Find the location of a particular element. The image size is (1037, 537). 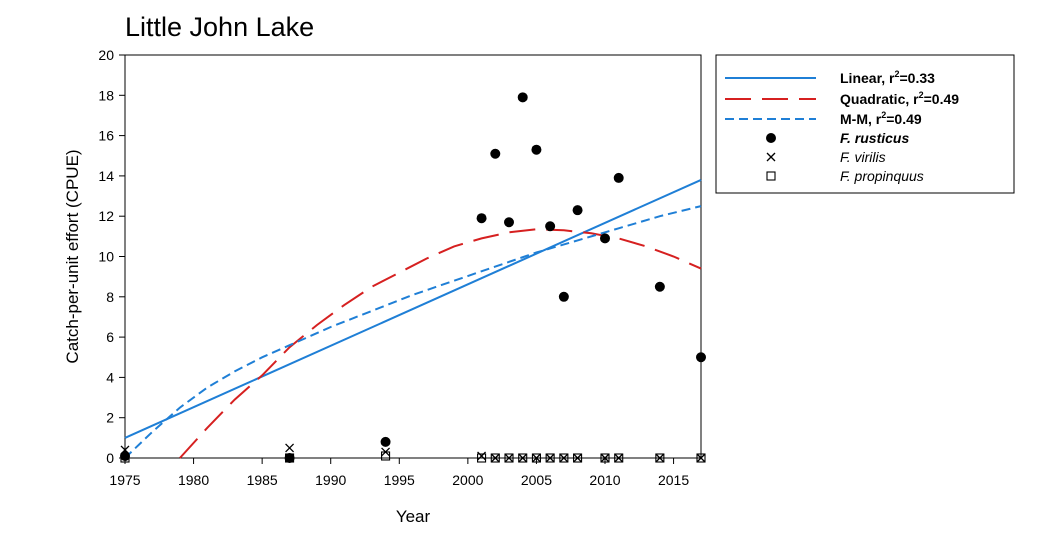

y-tick-label: 8 is located at coordinates (110, 297).